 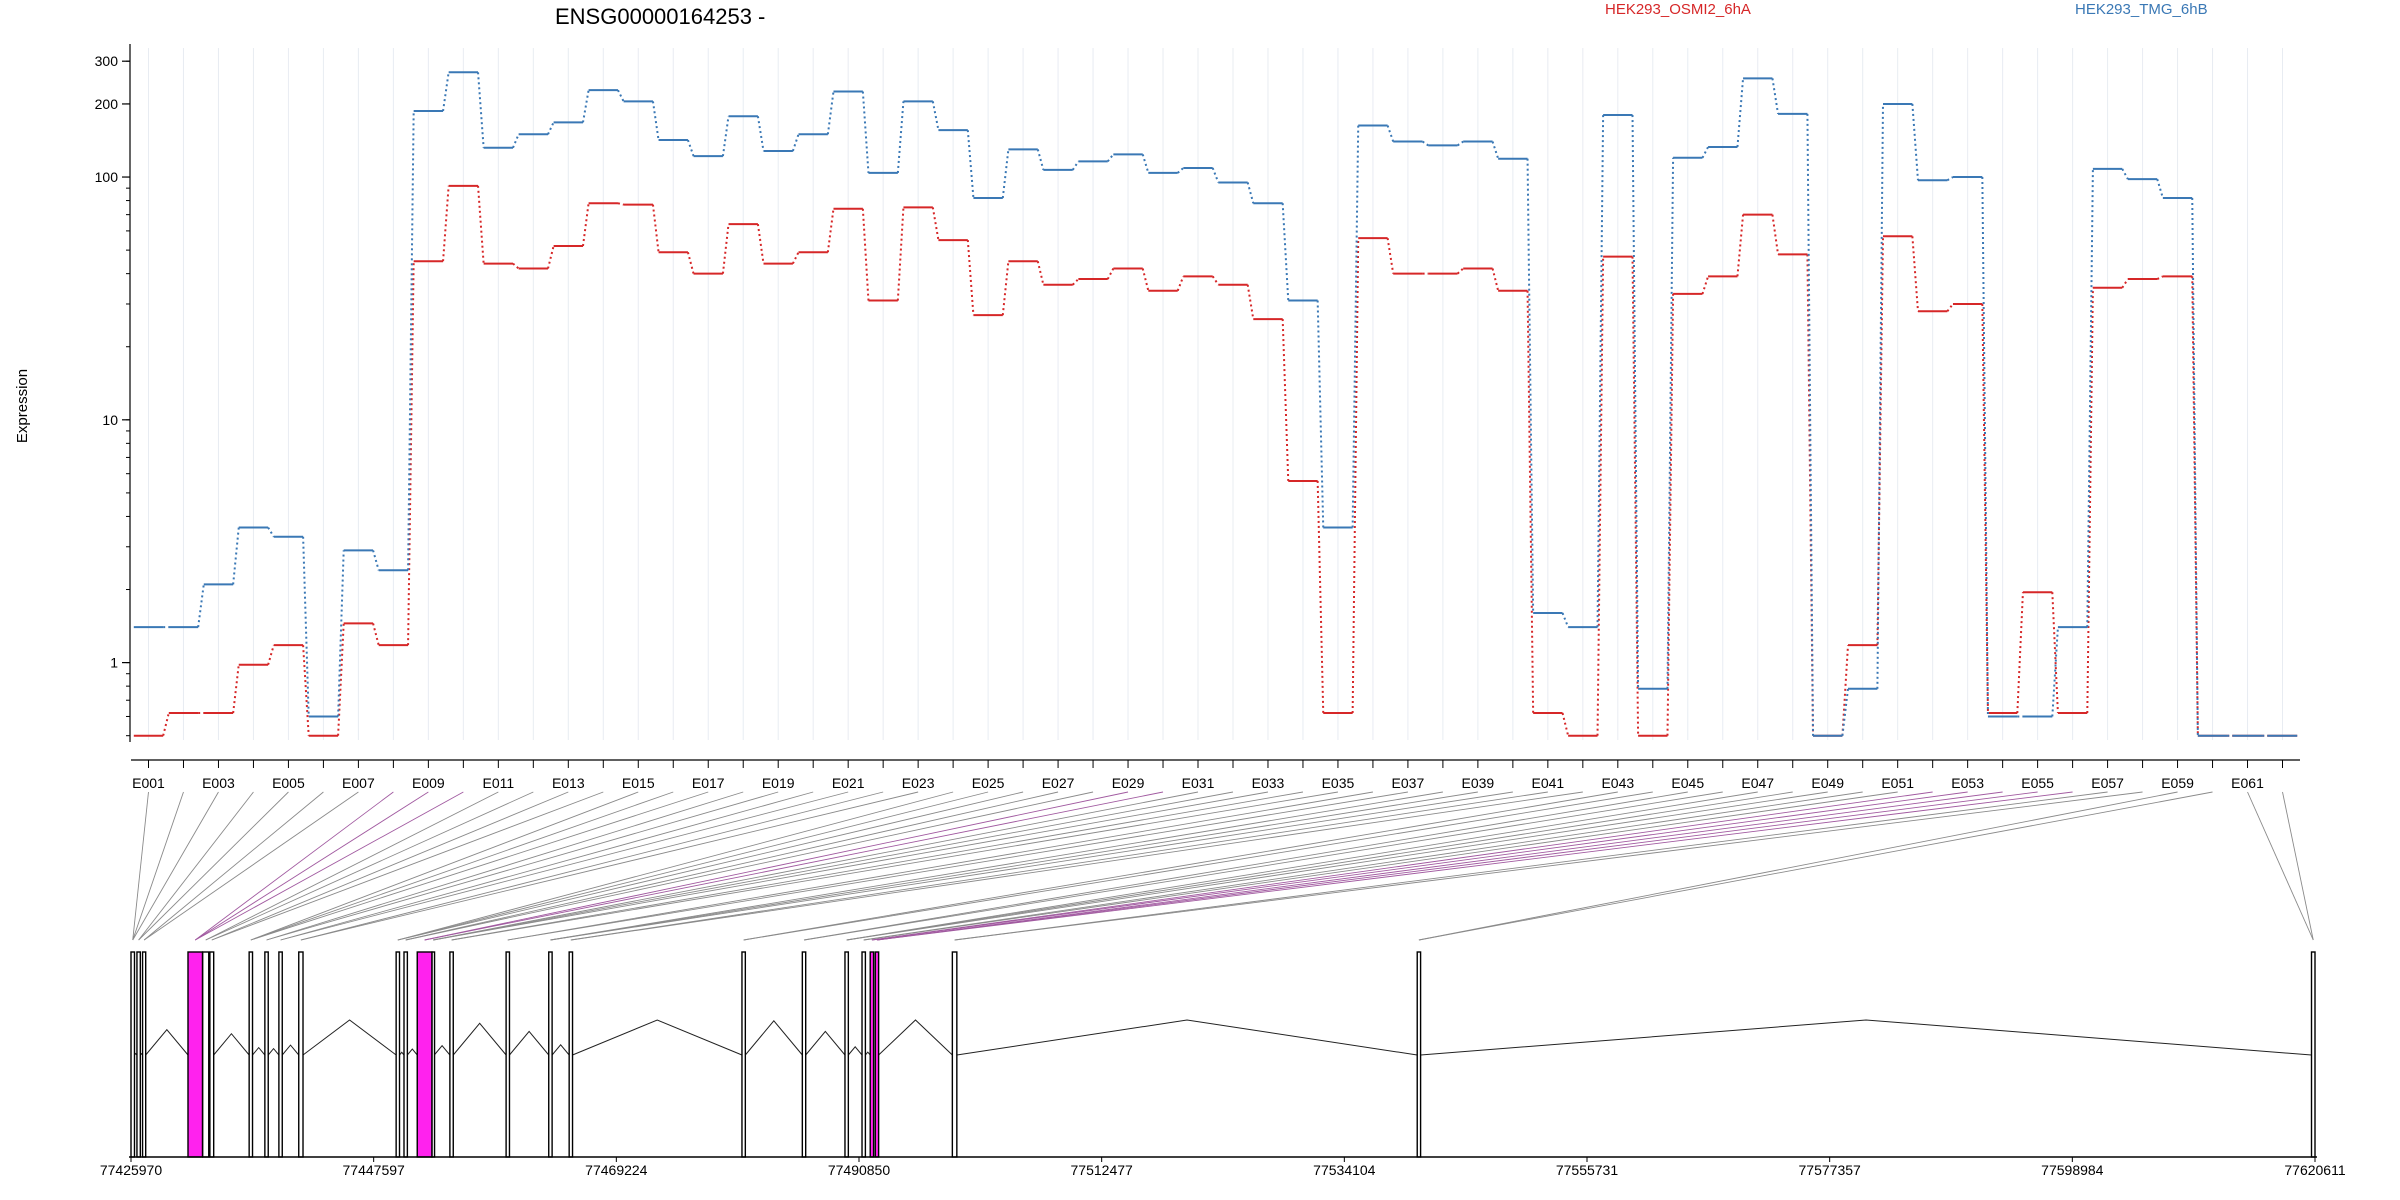 What do you see at coordinates (110, 420) in the screenshot?
I see `y-tick-label: 10` at bounding box center [110, 420].